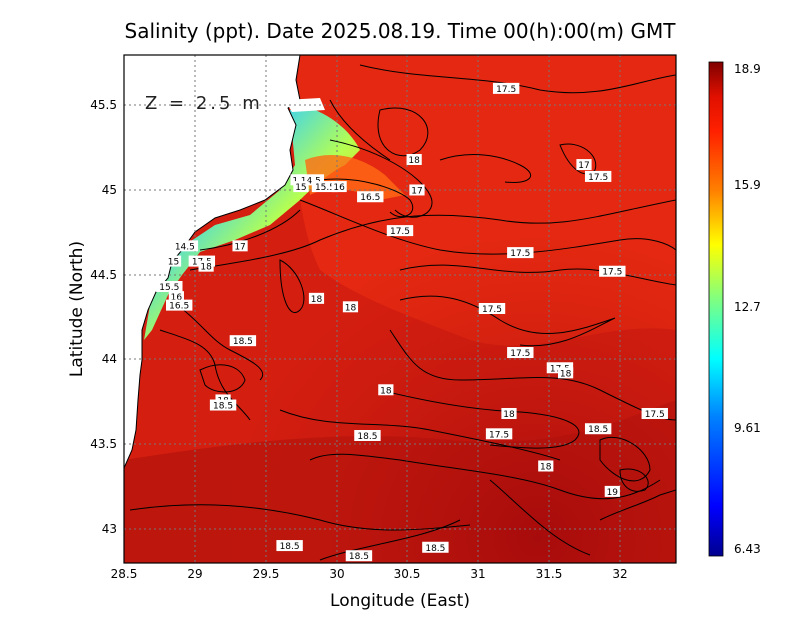  What do you see at coordinates (194, 574) in the screenshot?
I see `x-tick-label: 29` at bounding box center [194, 574].